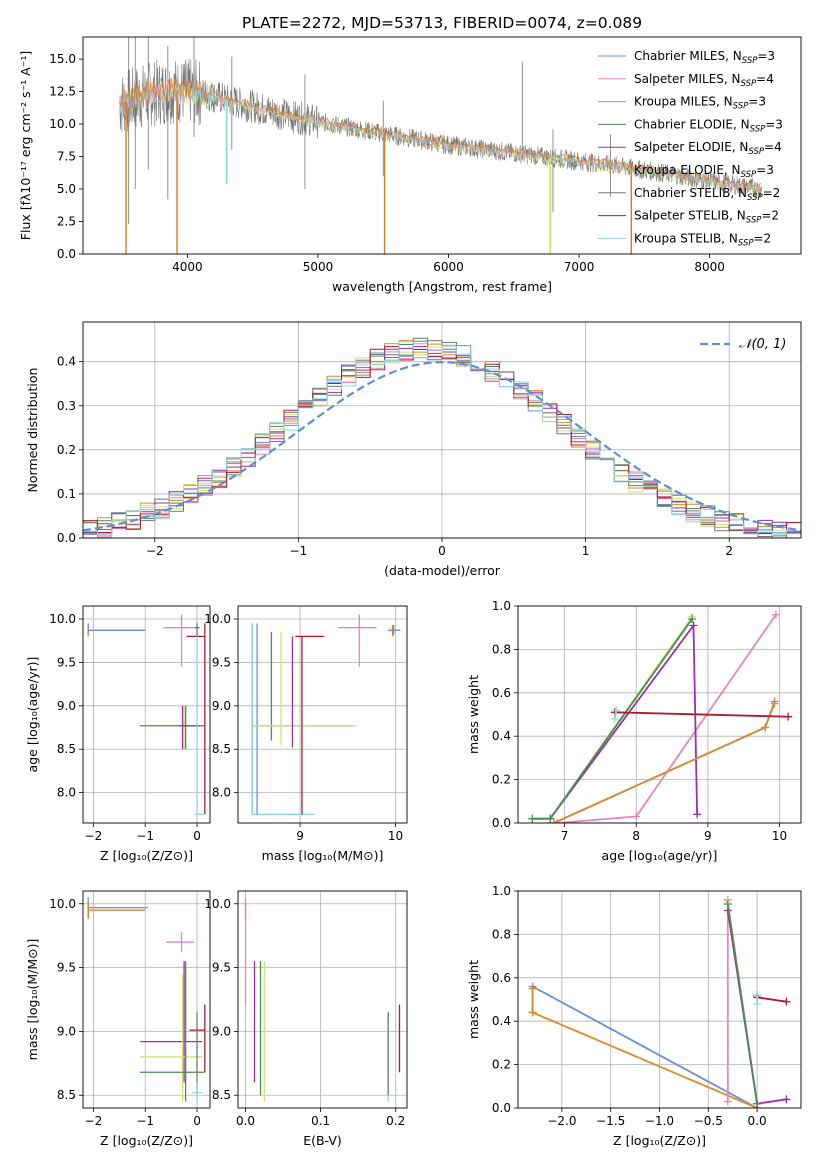  What do you see at coordinates (610, 1121) in the screenshot?
I see `x-tick-label: −1.5` at bounding box center [610, 1121].